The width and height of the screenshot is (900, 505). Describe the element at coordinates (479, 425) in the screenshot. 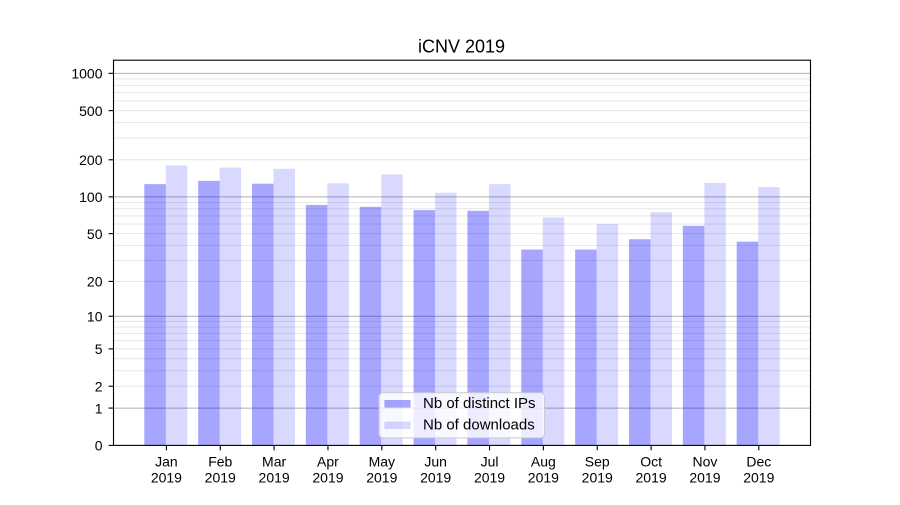

I see `svg-text: Nb of downloads` at that location.